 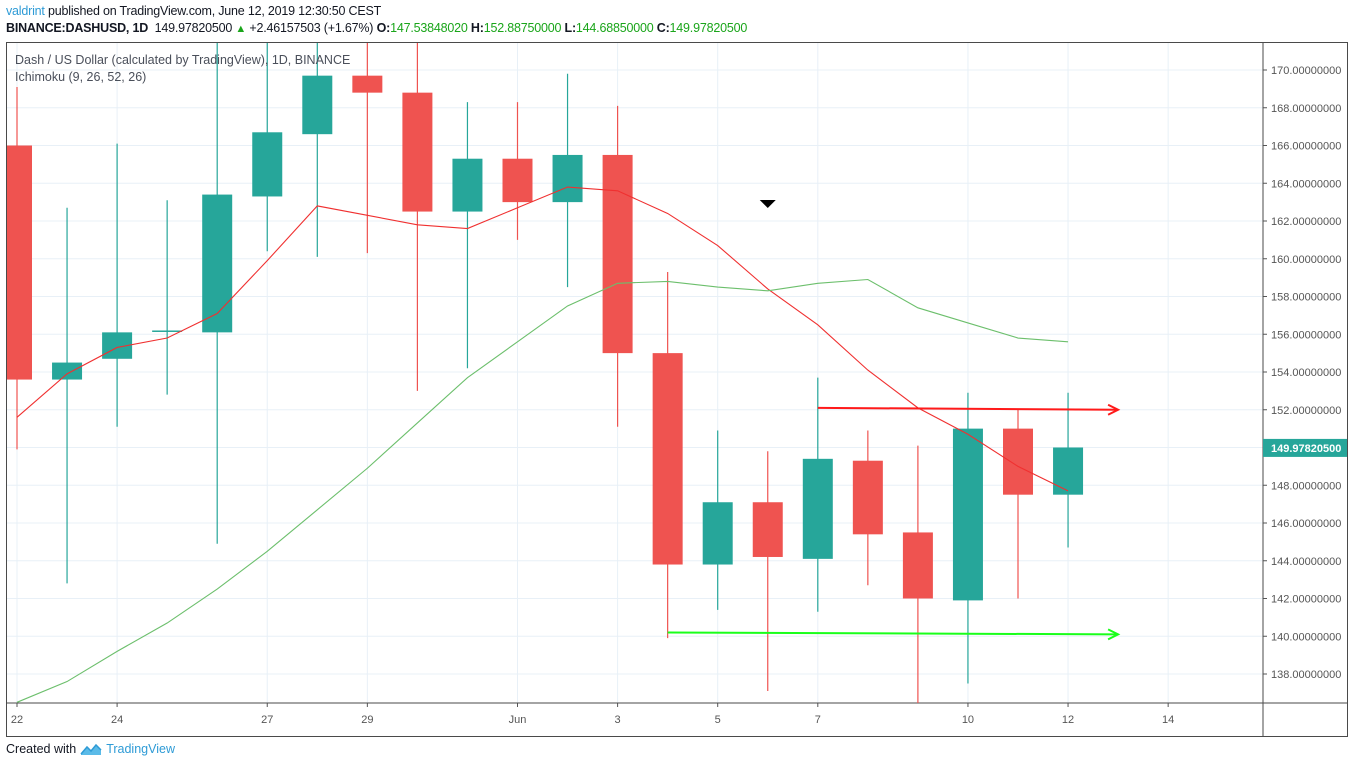 What do you see at coordinates (140, 749) in the screenshot?
I see `tradingview-brand-link: TradingView` at bounding box center [140, 749].